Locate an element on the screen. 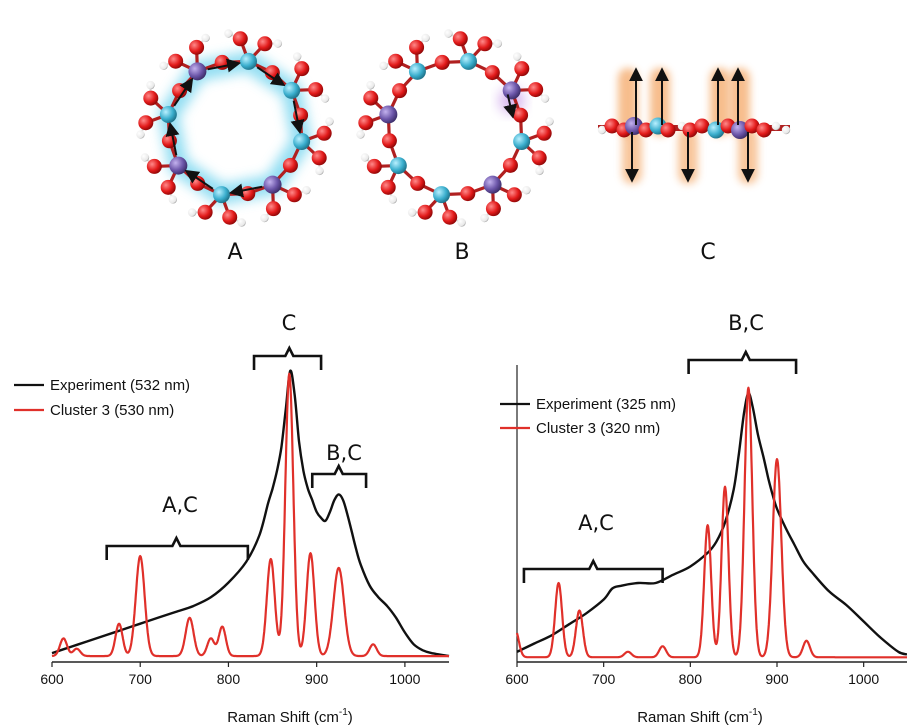 The image size is (907, 728). panel-label-b: B is located at coordinates (461, 252).